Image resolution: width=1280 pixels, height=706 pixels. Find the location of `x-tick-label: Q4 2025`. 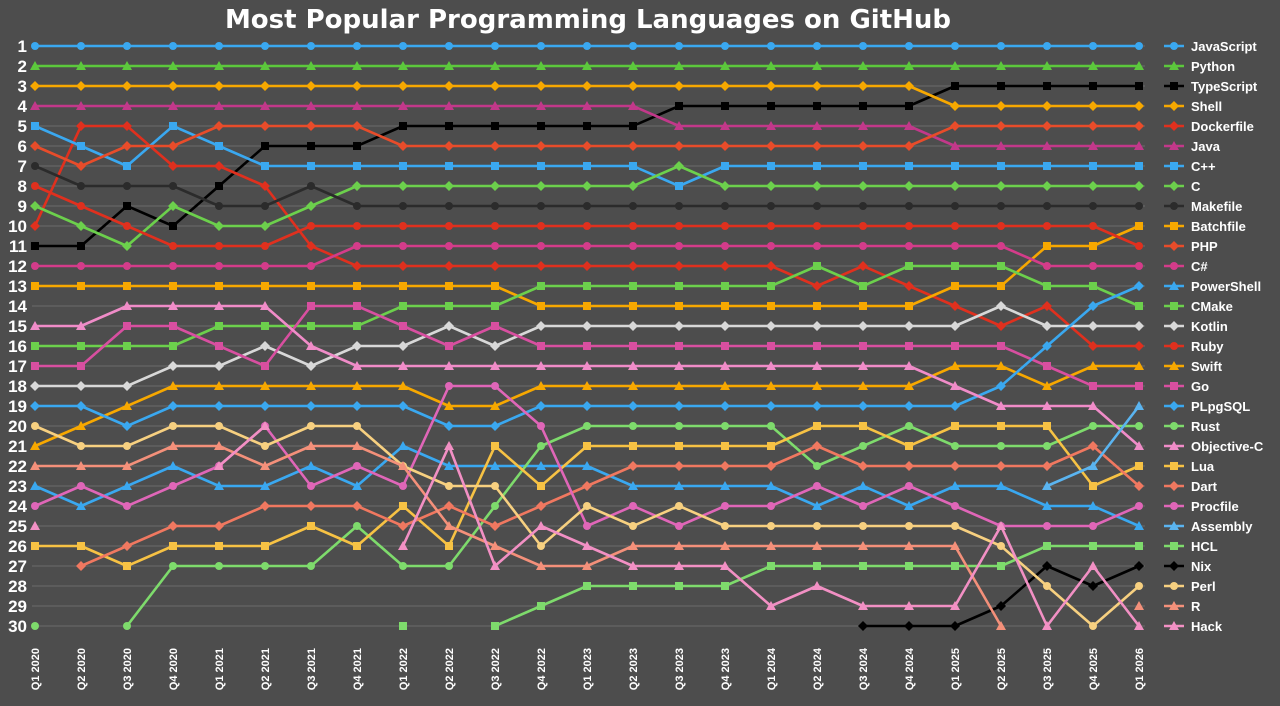

x-tick-label: Q4 2025 is located at coordinates (1094, 669).